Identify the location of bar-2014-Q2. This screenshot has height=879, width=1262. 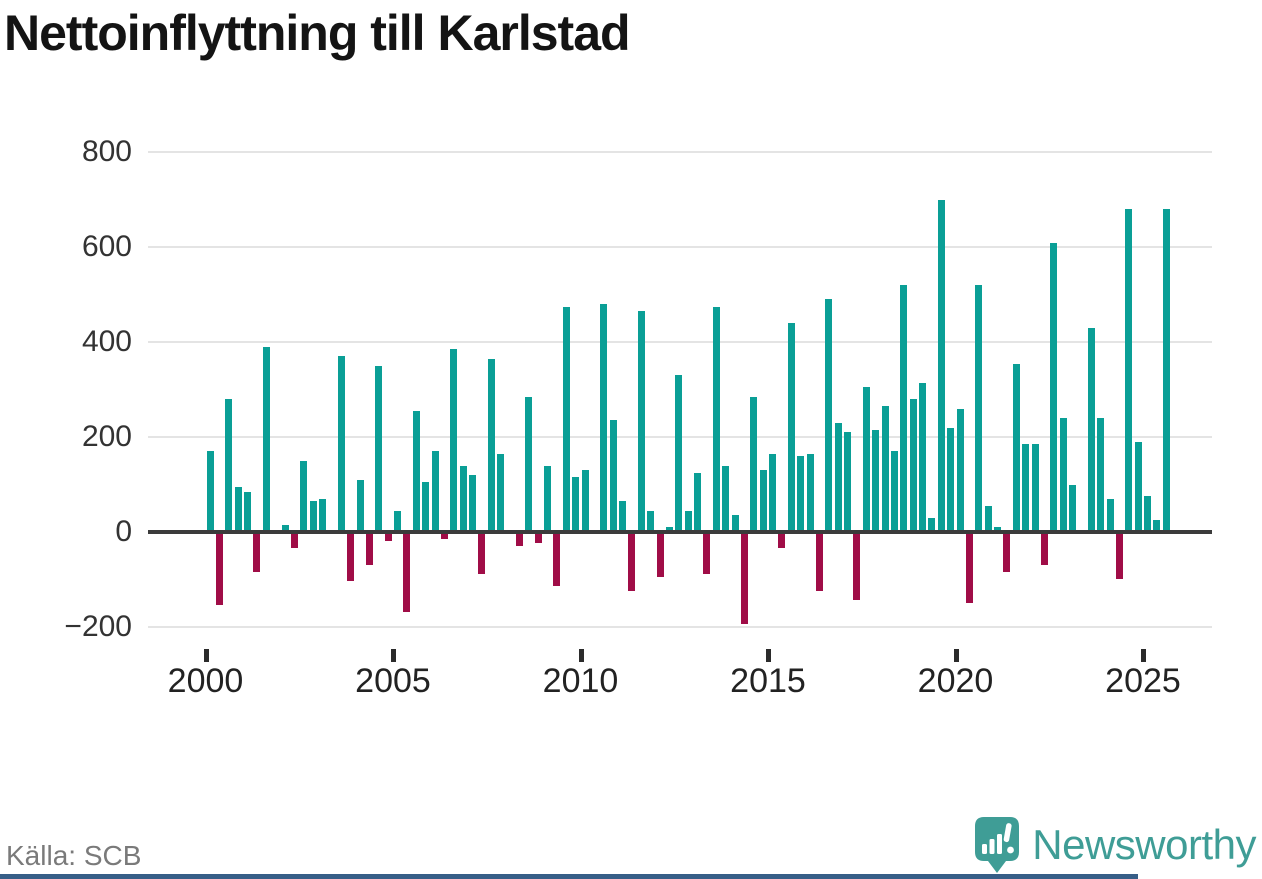
(744, 579).